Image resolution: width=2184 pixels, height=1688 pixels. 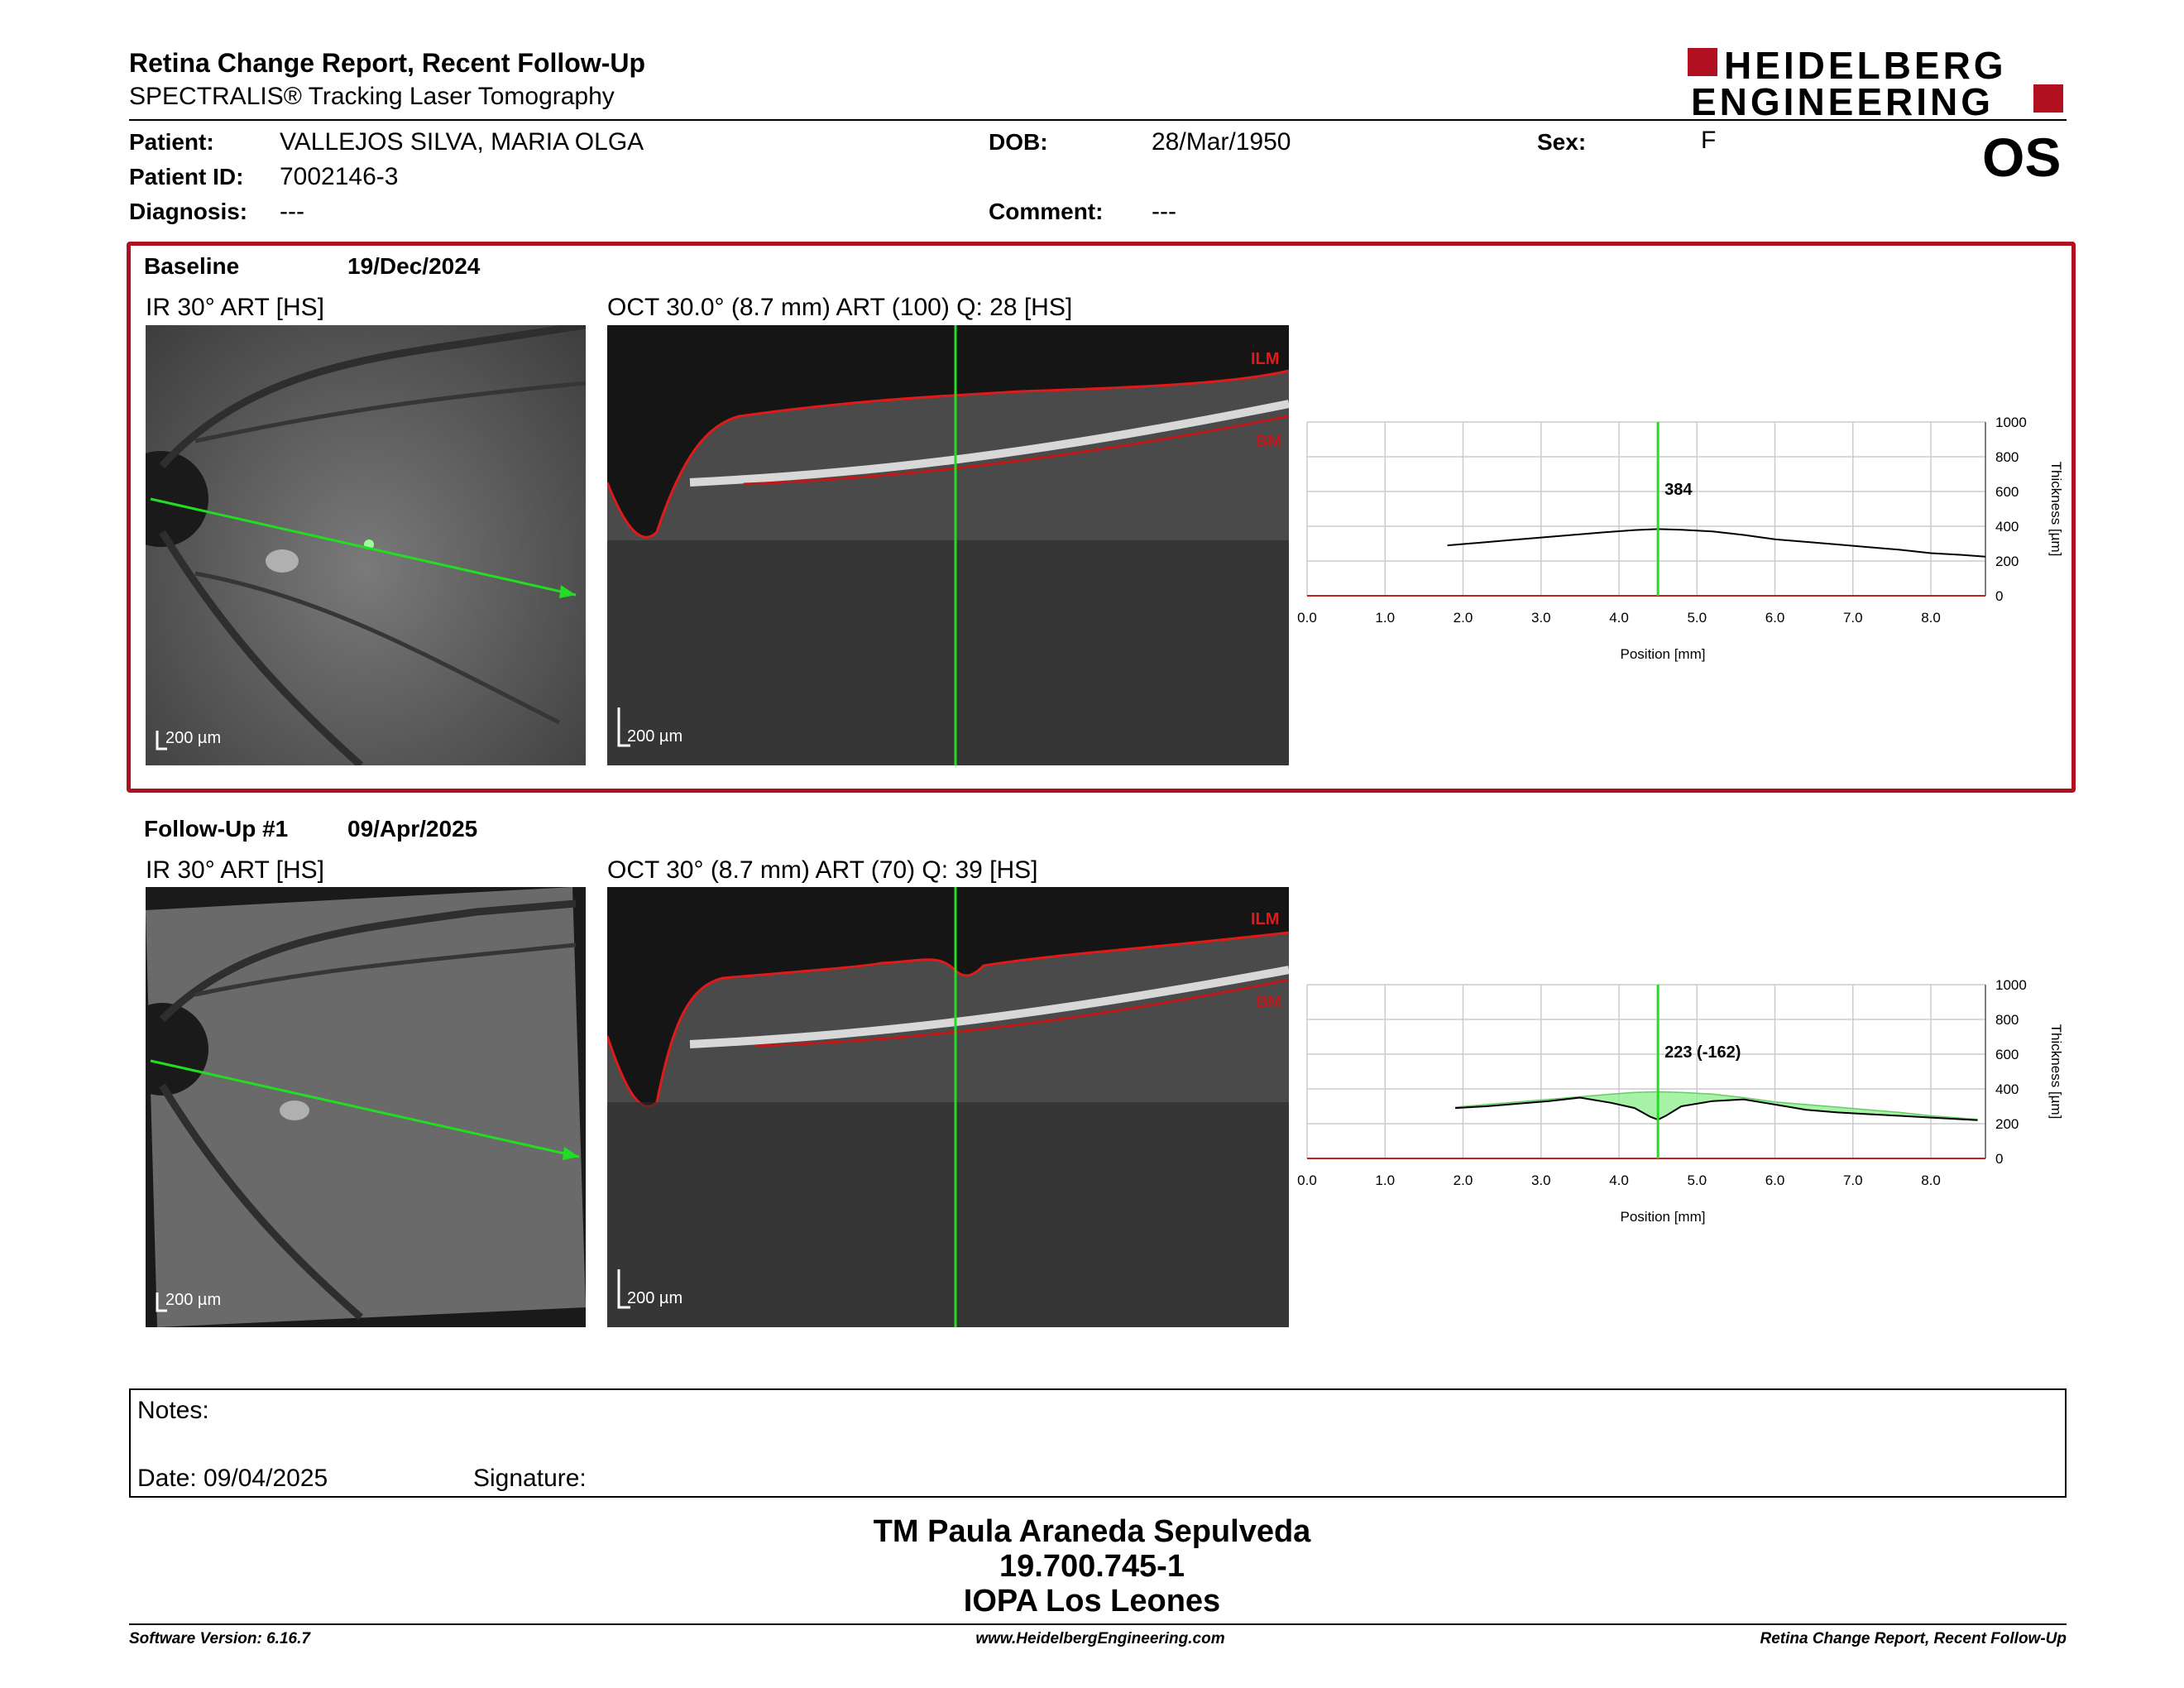 I want to click on y-tick-label: 800, so click(x=2007, y=457).